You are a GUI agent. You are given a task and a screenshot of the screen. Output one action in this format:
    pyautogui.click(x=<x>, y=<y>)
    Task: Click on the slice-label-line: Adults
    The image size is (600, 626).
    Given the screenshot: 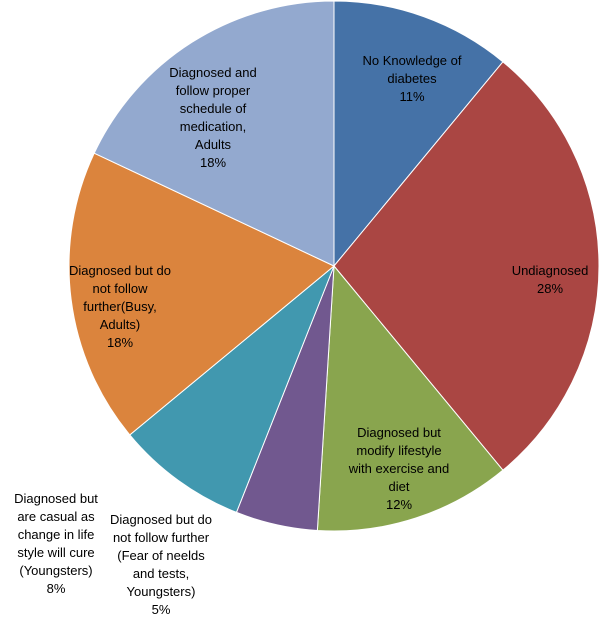 What is the action you would take?
    pyautogui.click(x=213, y=144)
    